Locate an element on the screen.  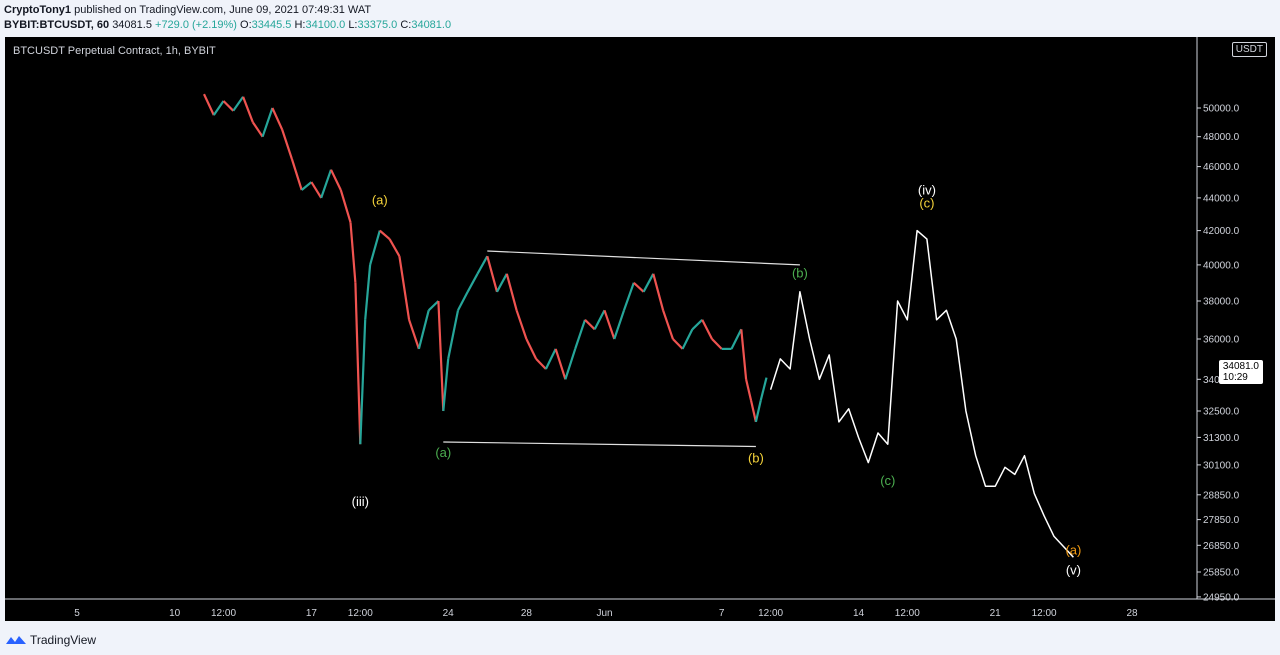
low-label: L: is located at coordinates (353, 25).